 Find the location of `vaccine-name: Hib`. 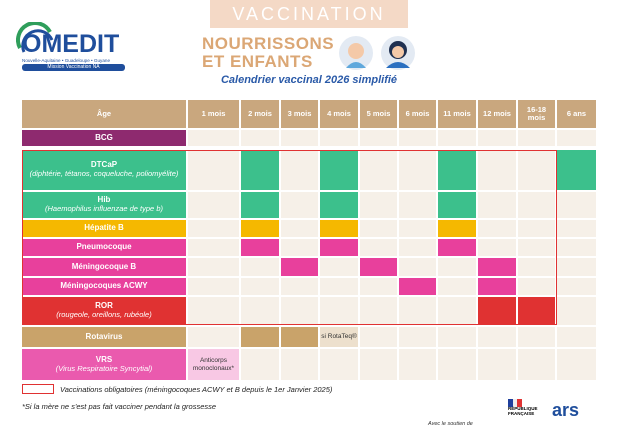

vaccine-name: Hib is located at coordinates (104, 200).